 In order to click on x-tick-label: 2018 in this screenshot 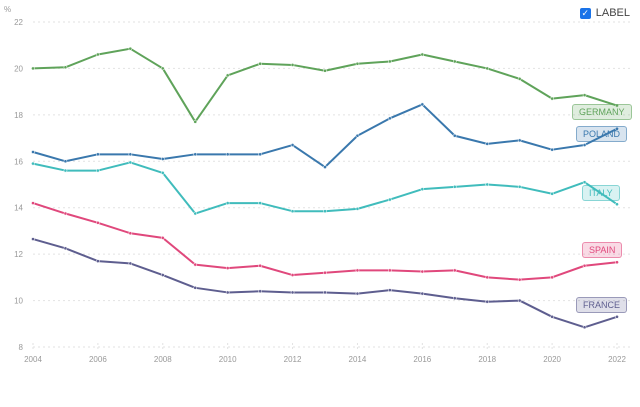, I will do `click(487, 359)`.